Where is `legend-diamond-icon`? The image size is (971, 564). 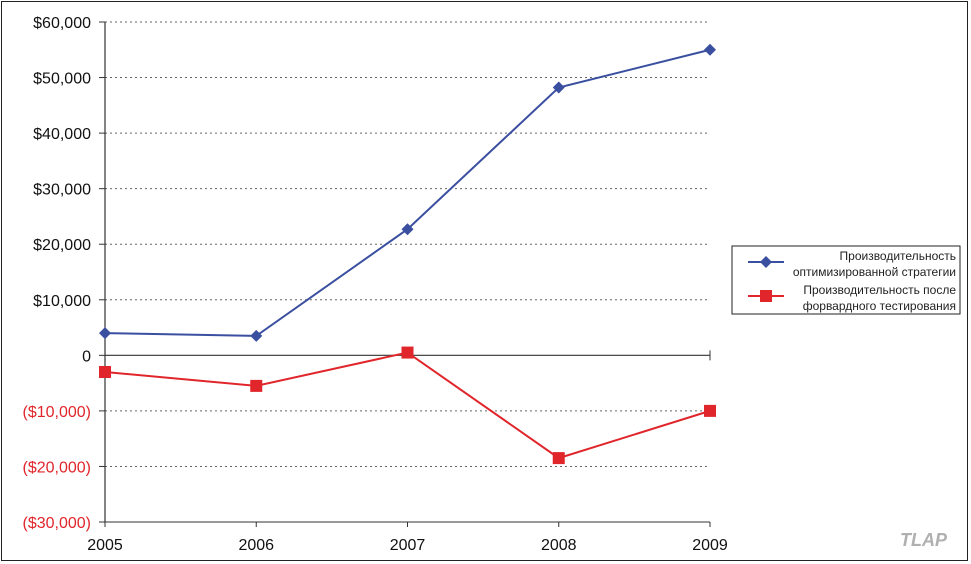
legend-diamond-icon is located at coordinates (766, 262).